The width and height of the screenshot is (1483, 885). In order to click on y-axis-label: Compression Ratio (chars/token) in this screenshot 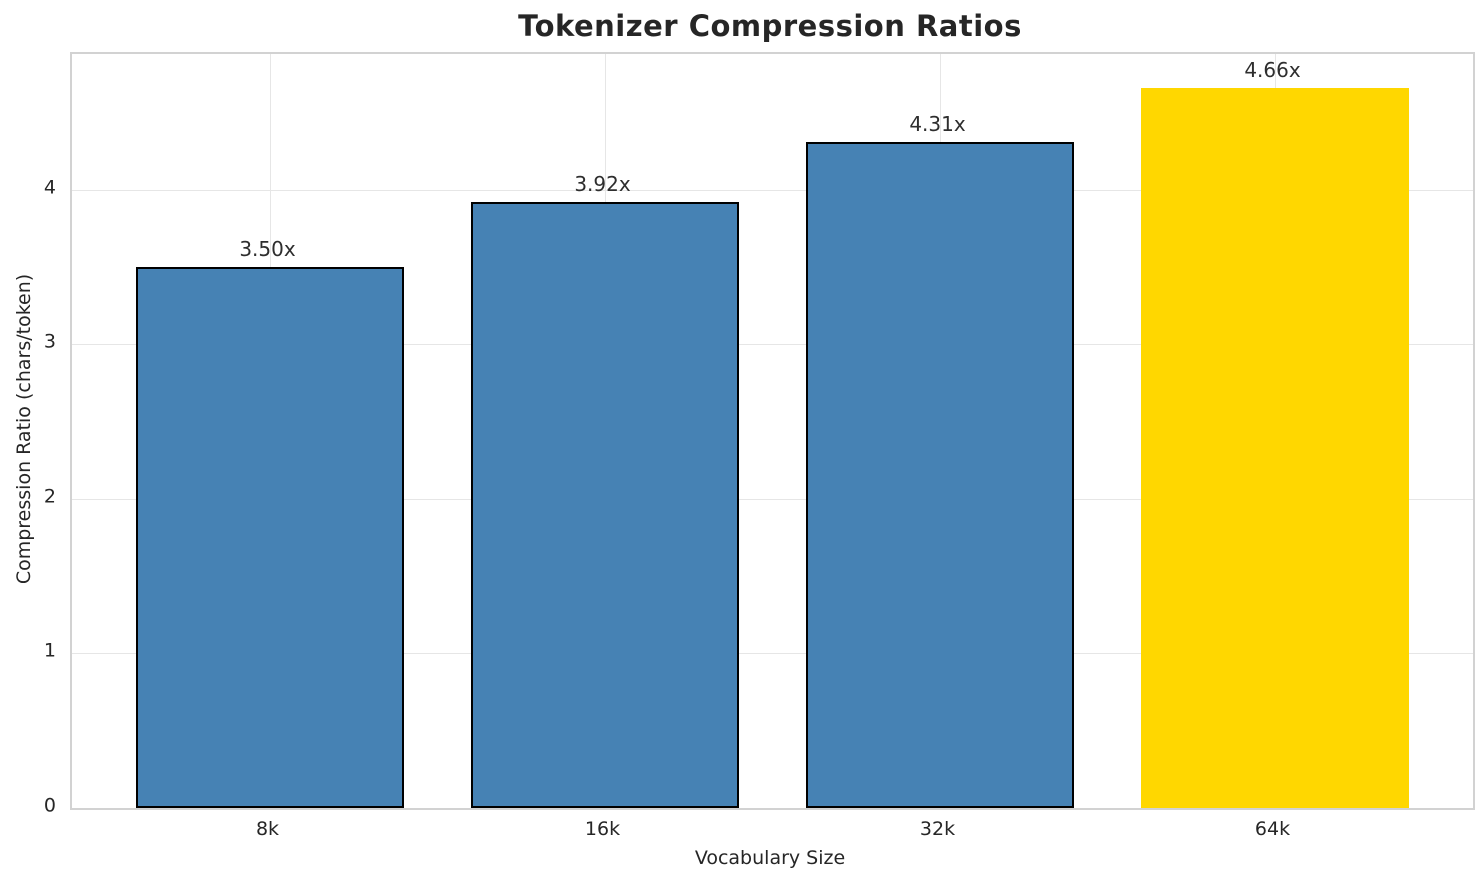, I will do `click(24, 429)`.